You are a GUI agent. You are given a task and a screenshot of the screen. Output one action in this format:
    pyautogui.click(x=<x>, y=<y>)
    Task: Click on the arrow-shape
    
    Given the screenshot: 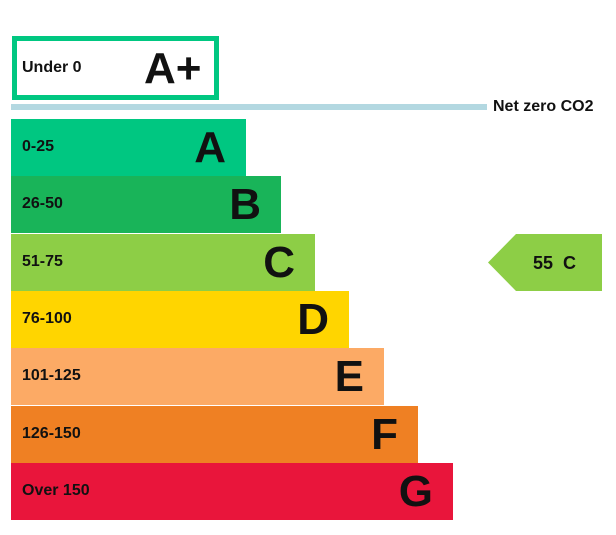 What is the action you would take?
    pyautogui.click(x=545, y=262)
    